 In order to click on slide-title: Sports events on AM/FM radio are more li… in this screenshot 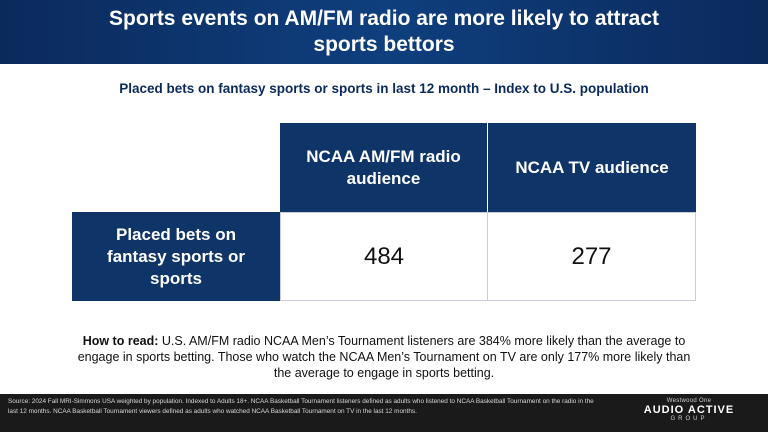, I will do `click(384, 31)`.